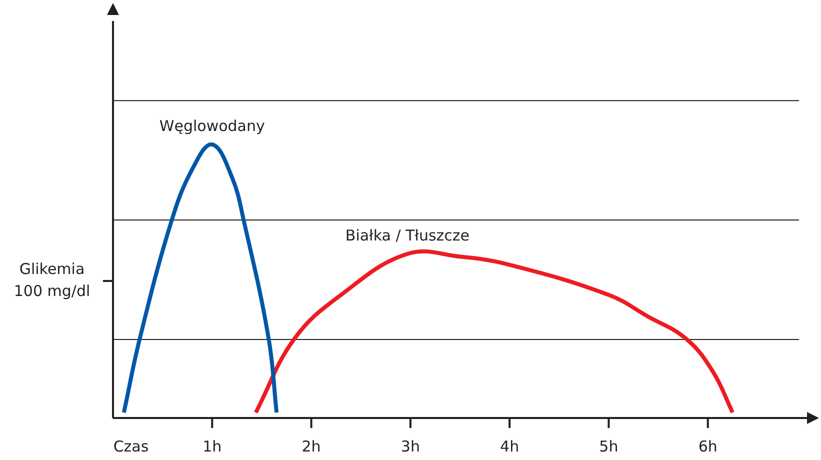  Describe the element at coordinates (212, 446) in the screenshot. I see `x-tick-label: 1h` at that location.